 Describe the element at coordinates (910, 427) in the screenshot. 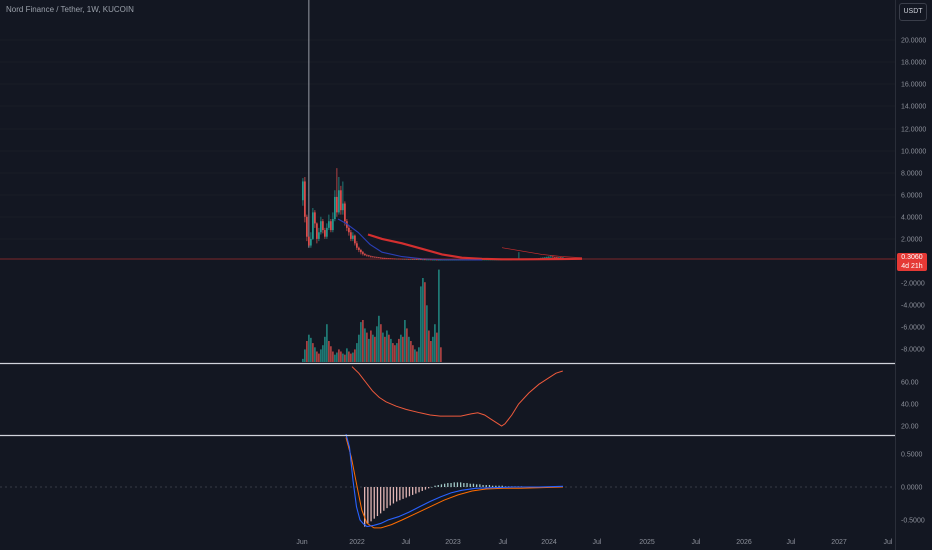

I see `rsi-tick-label: 20.00` at that location.